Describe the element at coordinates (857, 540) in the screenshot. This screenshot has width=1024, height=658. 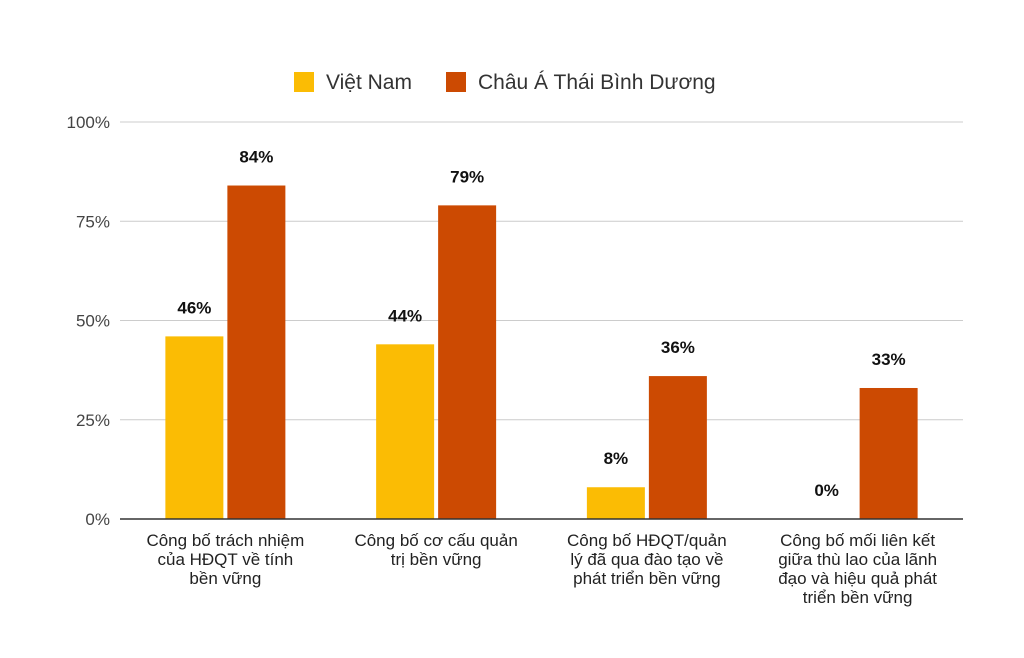
I see `category-label-line: Công bố mối liên kết` at that location.